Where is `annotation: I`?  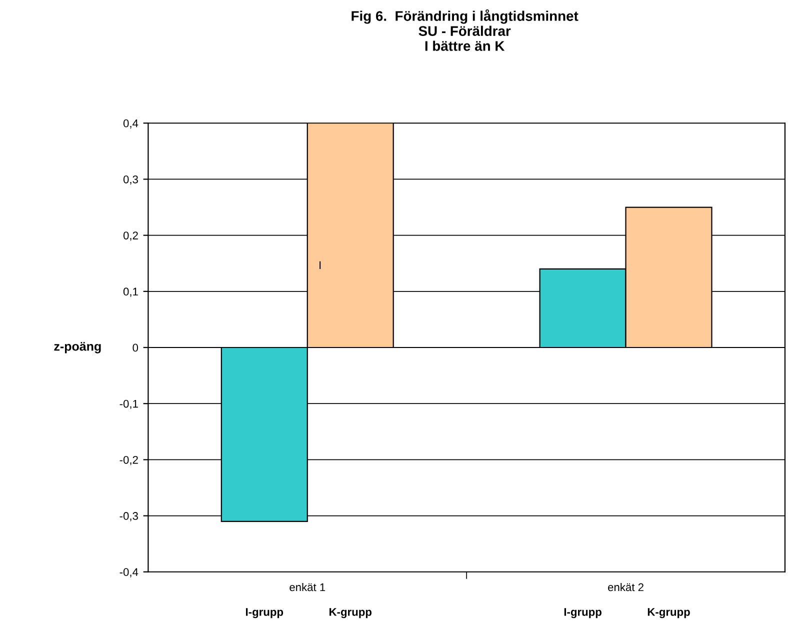 annotation: I is located at coordinates (320, 265).